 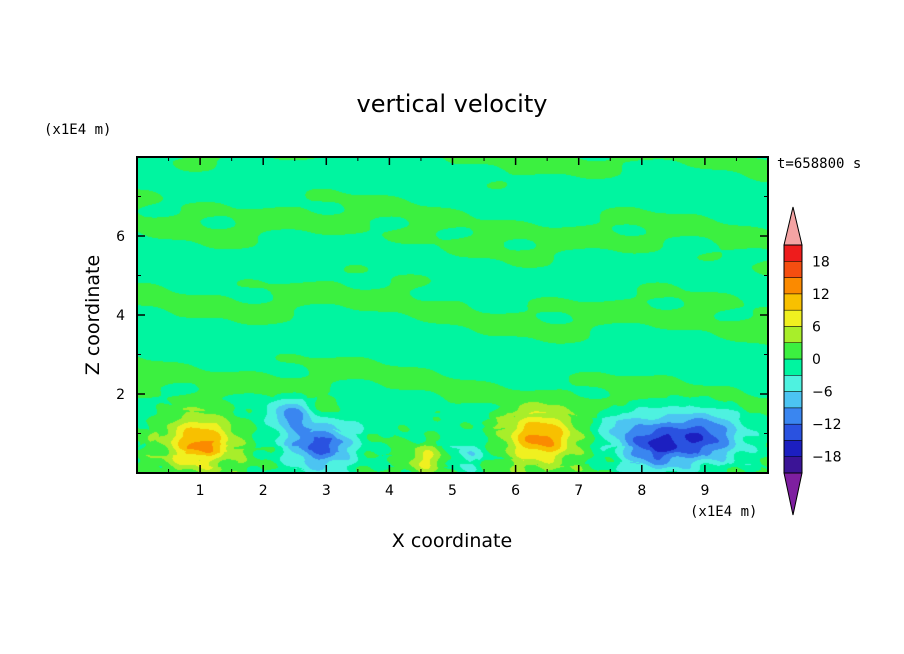 What do you see at coordinates (452, 104) in the screenshot?
I see `chart-title: vertical velocity` at bounding box center [452, 104].